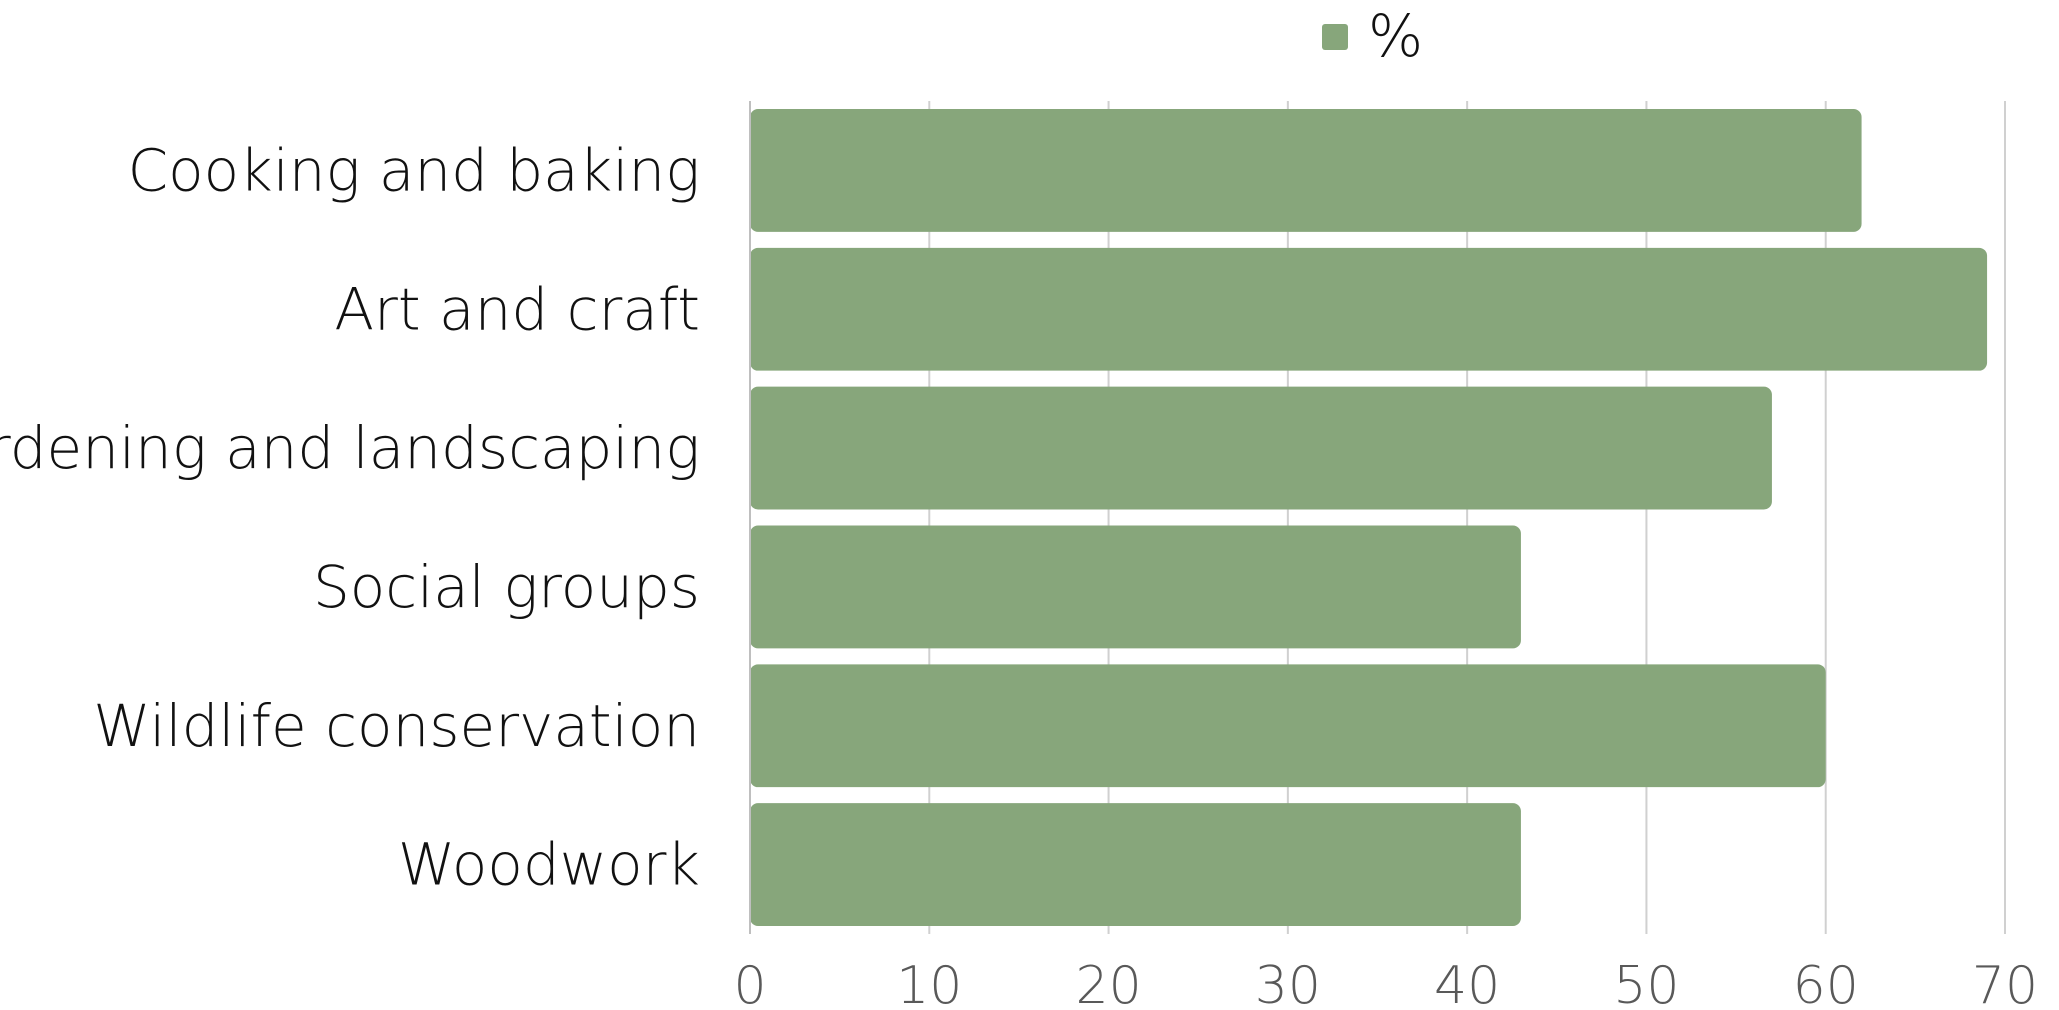  Describe the element at coordinates (1335, 37) in the screenshot. I see `legend-swatch` at that location.